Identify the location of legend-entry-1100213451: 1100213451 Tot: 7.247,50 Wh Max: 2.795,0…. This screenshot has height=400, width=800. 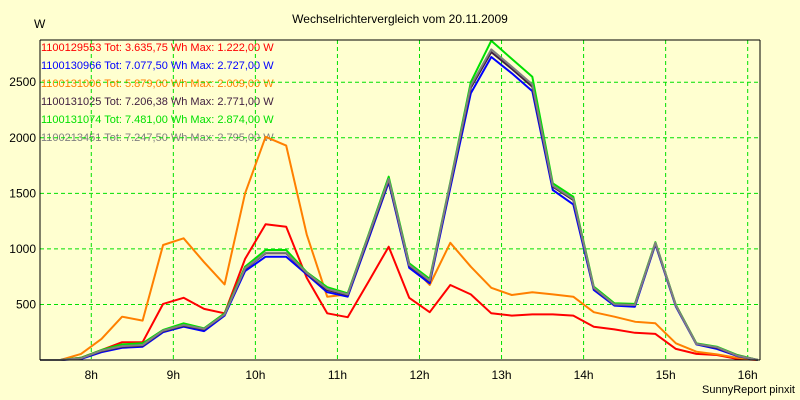
(157, 138).